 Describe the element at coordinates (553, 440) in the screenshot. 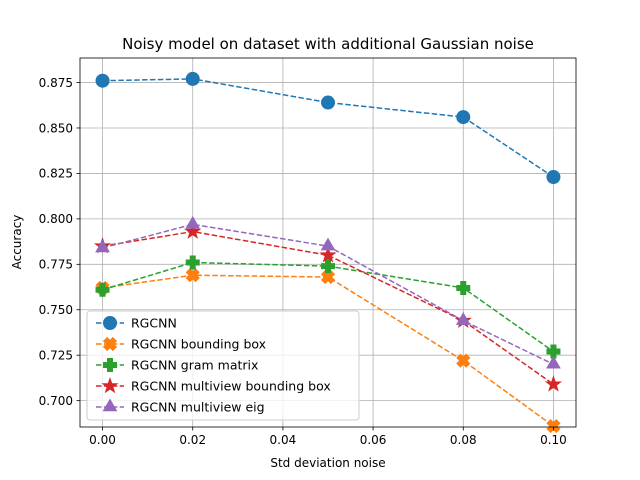

I see `x-tick-label: 0.10` at that location.